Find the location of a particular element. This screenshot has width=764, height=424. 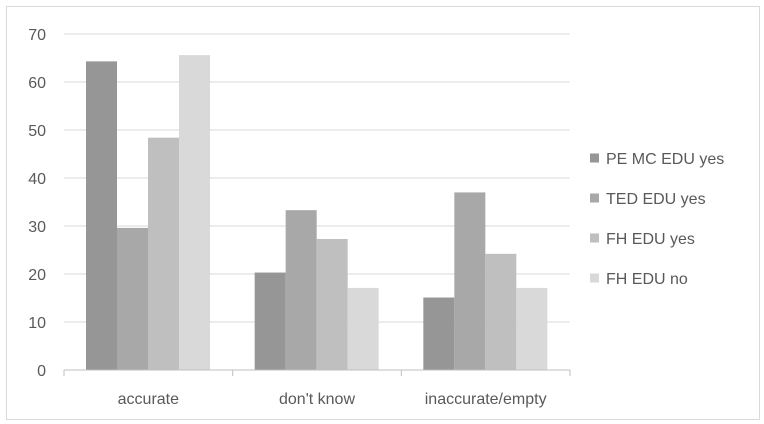

x-axis is located at coordinates (317, 372).